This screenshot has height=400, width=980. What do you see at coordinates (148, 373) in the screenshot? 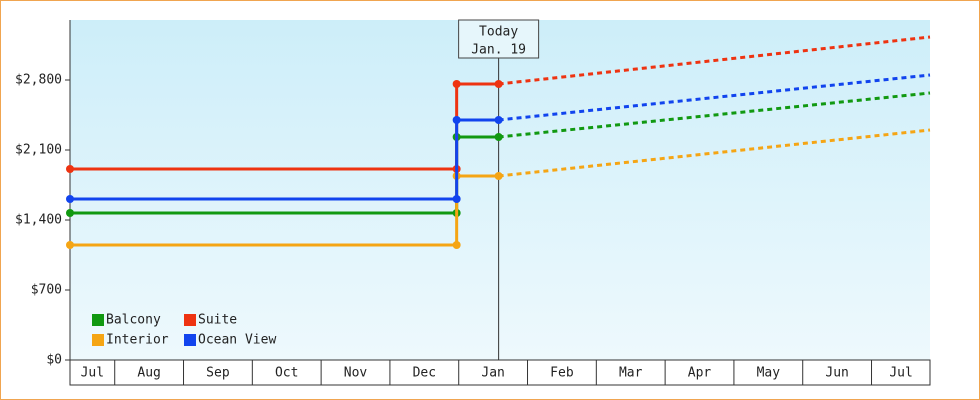
I see `x-tick-label: Aug` at bounding box center [148, 373].